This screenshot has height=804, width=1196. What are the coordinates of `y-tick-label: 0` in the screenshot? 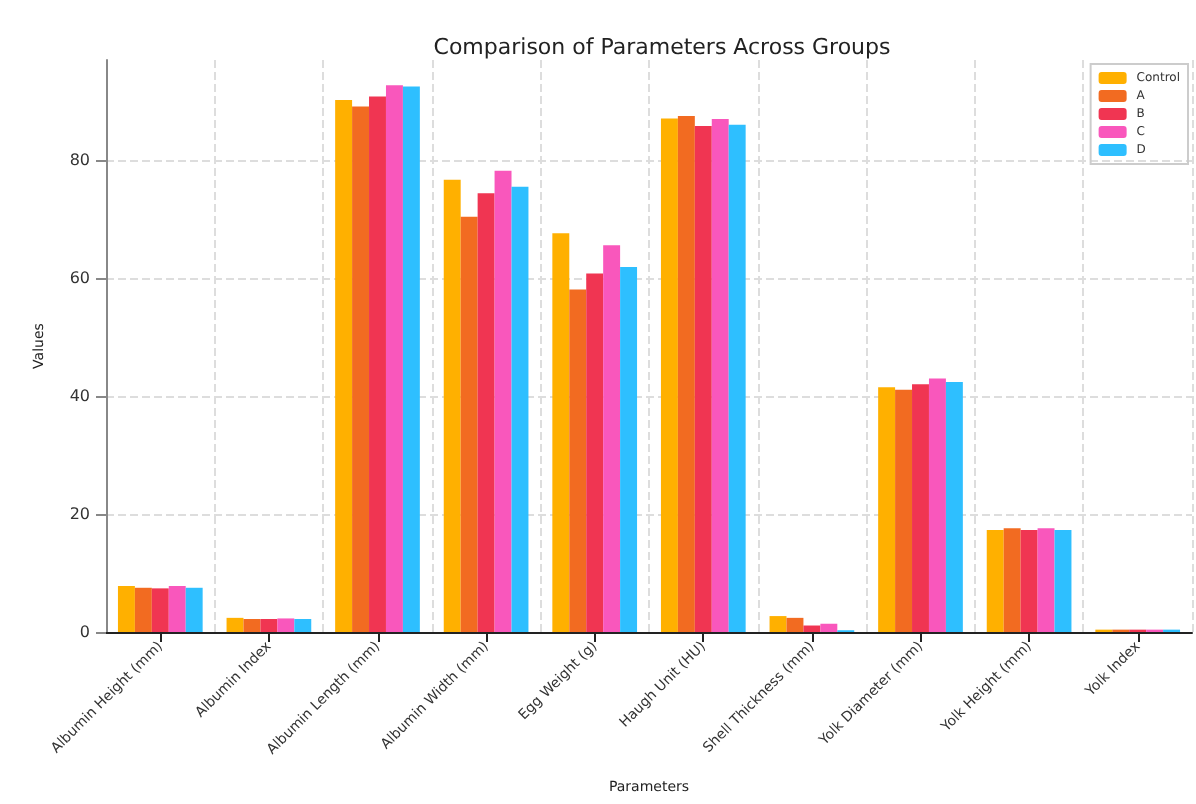 It's located at (84, 632).